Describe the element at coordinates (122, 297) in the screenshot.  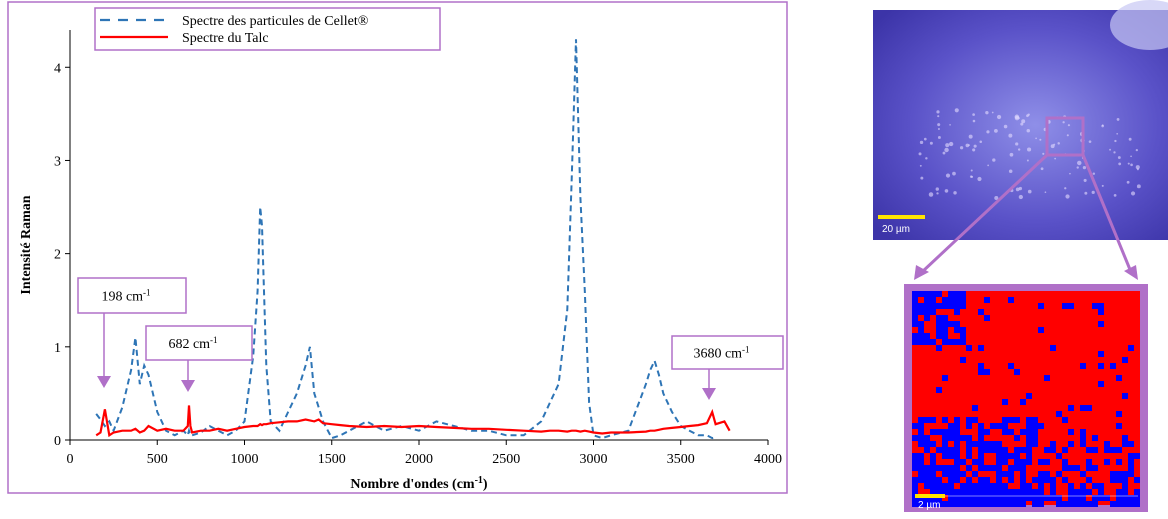
I see `annotation-text: 198 cm` at that location.